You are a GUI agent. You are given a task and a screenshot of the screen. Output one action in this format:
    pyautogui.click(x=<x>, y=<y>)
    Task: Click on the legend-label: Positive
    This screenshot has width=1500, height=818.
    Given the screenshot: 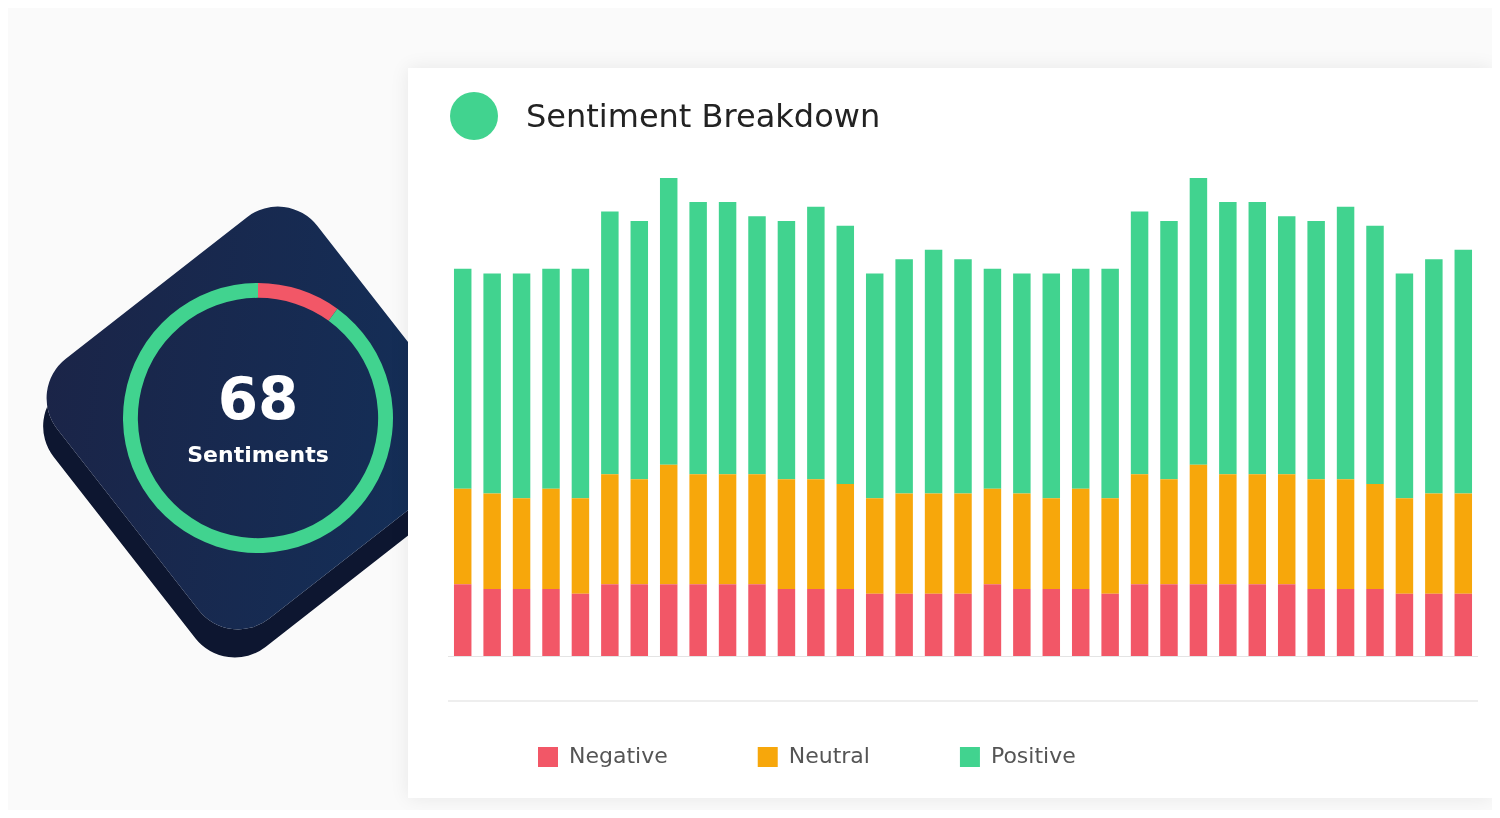 What is the action you would take?
    pyautogui.click(x=1033, y=755)
    